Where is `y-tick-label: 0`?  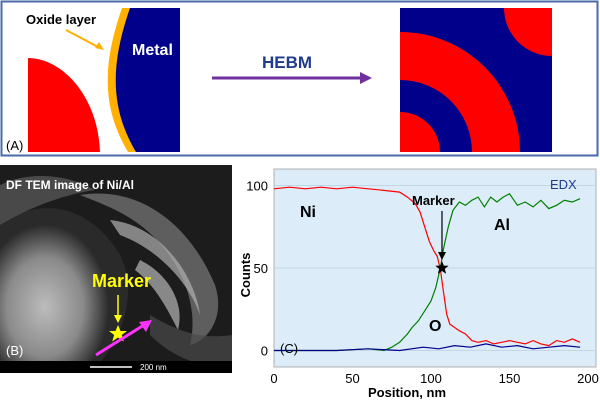
y-tick-label: 0 is located at coordinates (264, 351).